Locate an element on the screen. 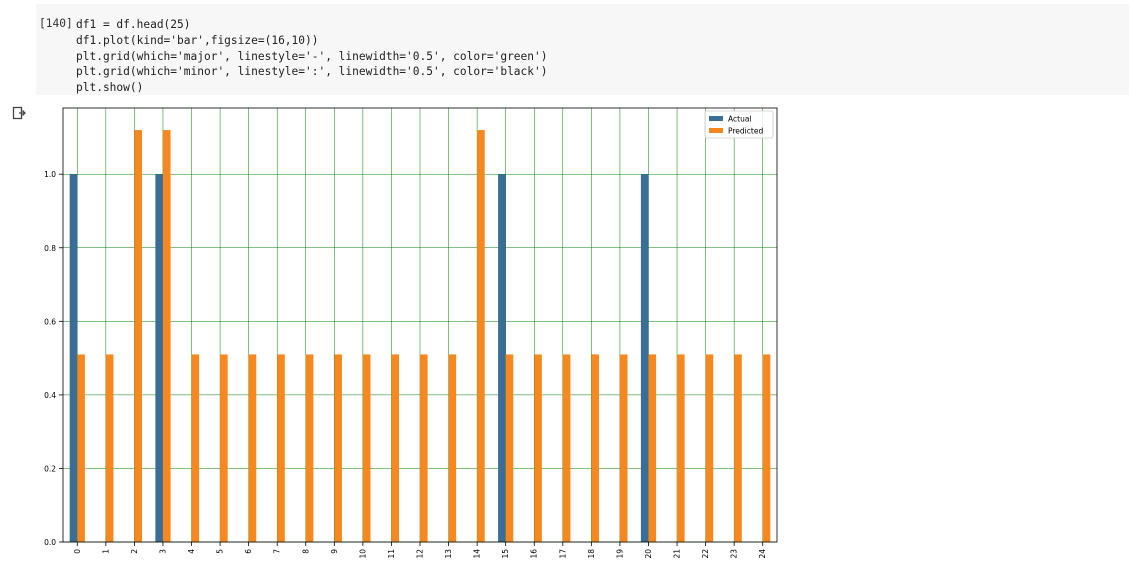  x-tick-label: 22 is located at coordinates (705, 554).